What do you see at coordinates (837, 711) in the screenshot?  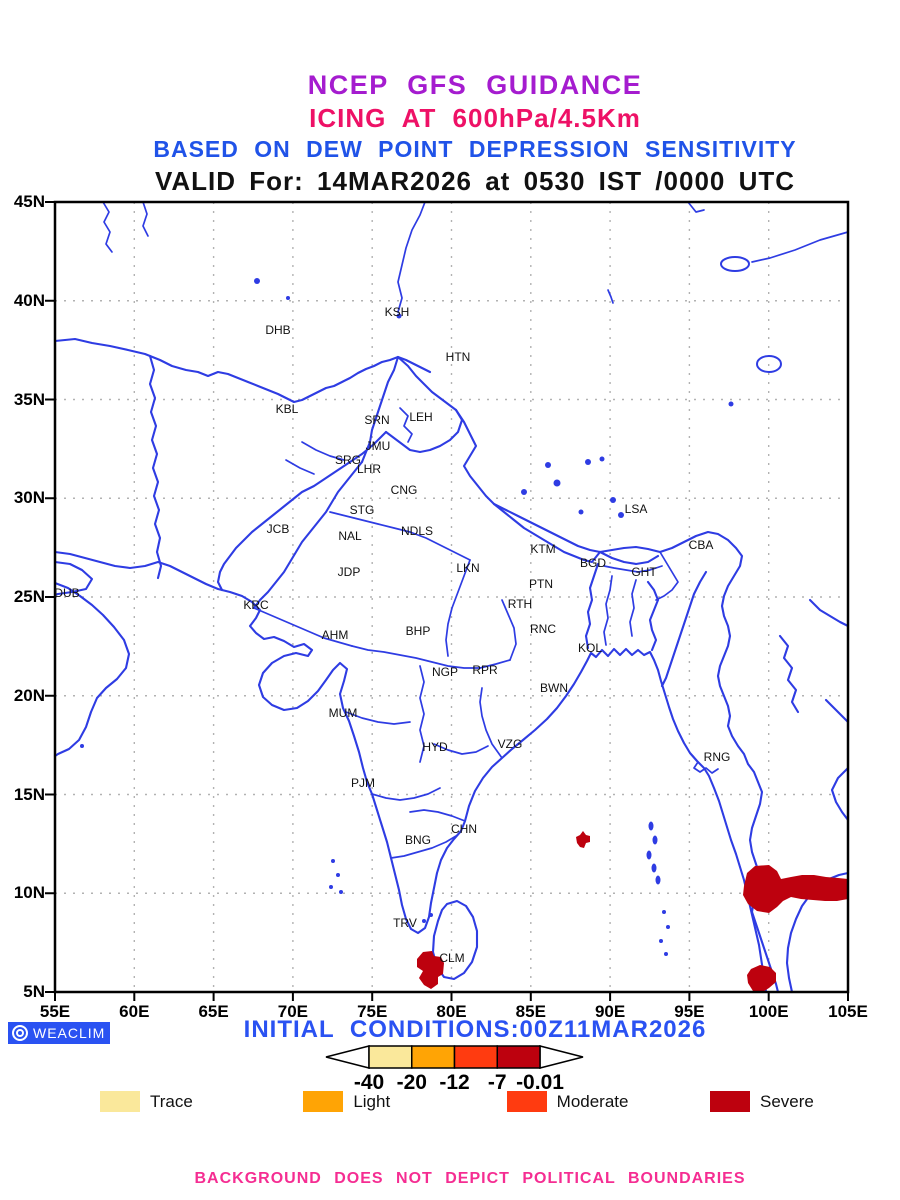 I see `river-mekong` at bounding box center [837, 711].